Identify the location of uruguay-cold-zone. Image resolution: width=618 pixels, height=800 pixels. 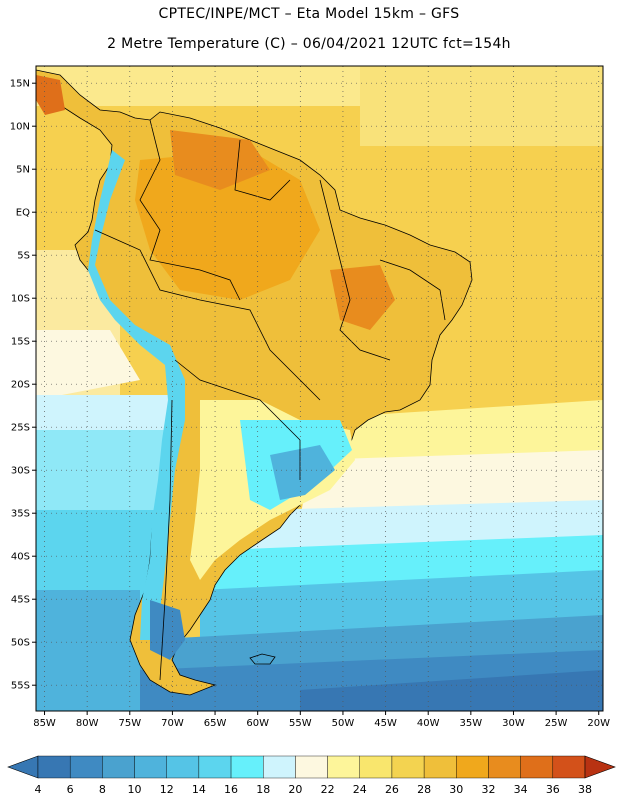
(302, 472).